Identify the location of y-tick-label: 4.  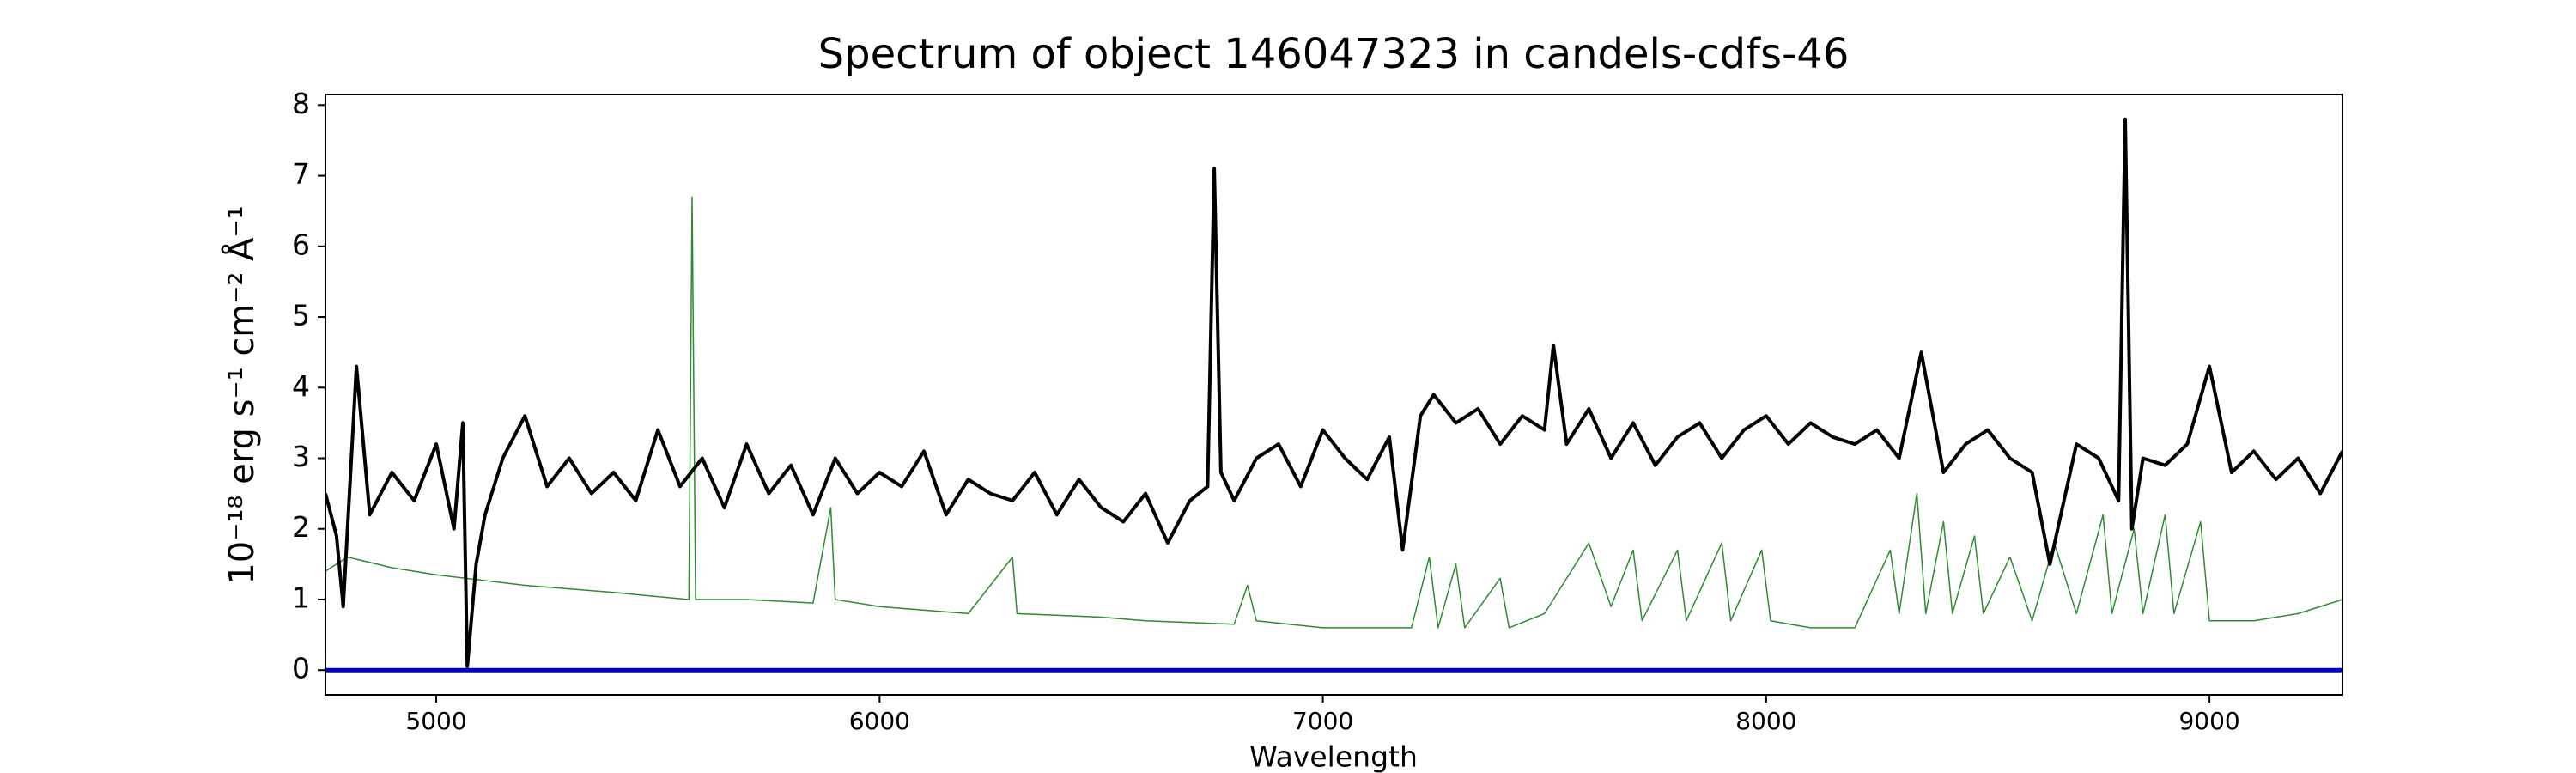
(301, 386).